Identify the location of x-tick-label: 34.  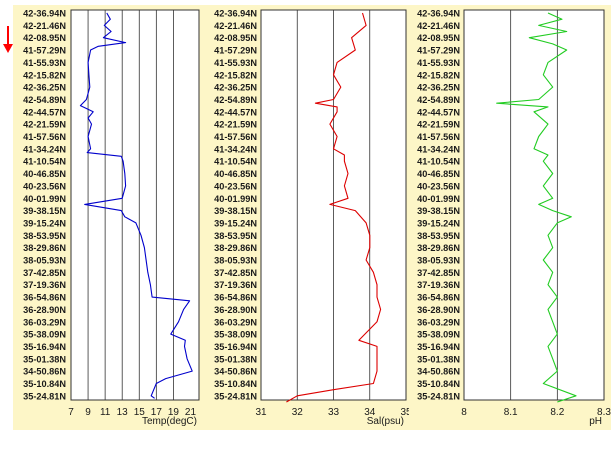
(370, 412).